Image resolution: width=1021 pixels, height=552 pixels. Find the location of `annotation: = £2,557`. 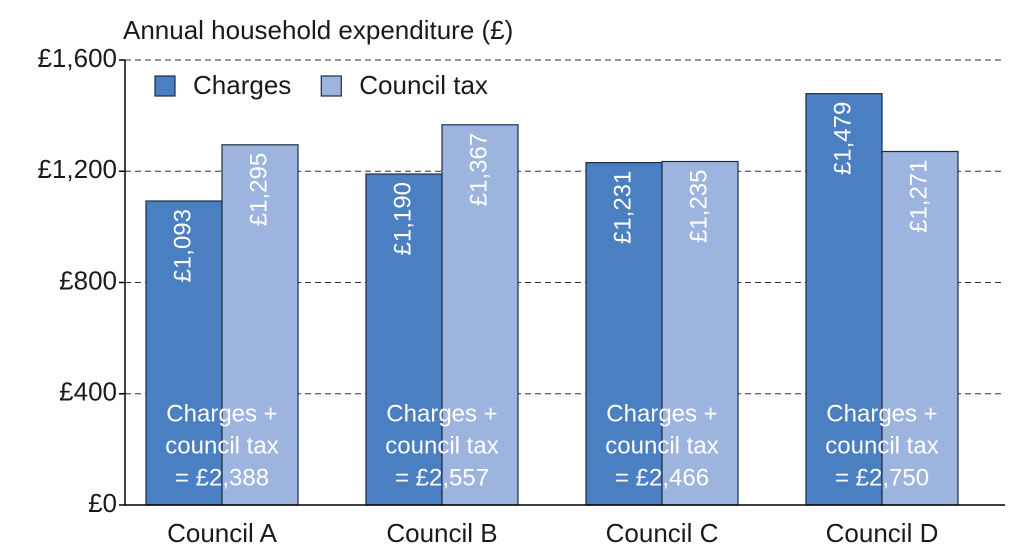

annotation: = £2,557 is located at coordinates (442, 477).